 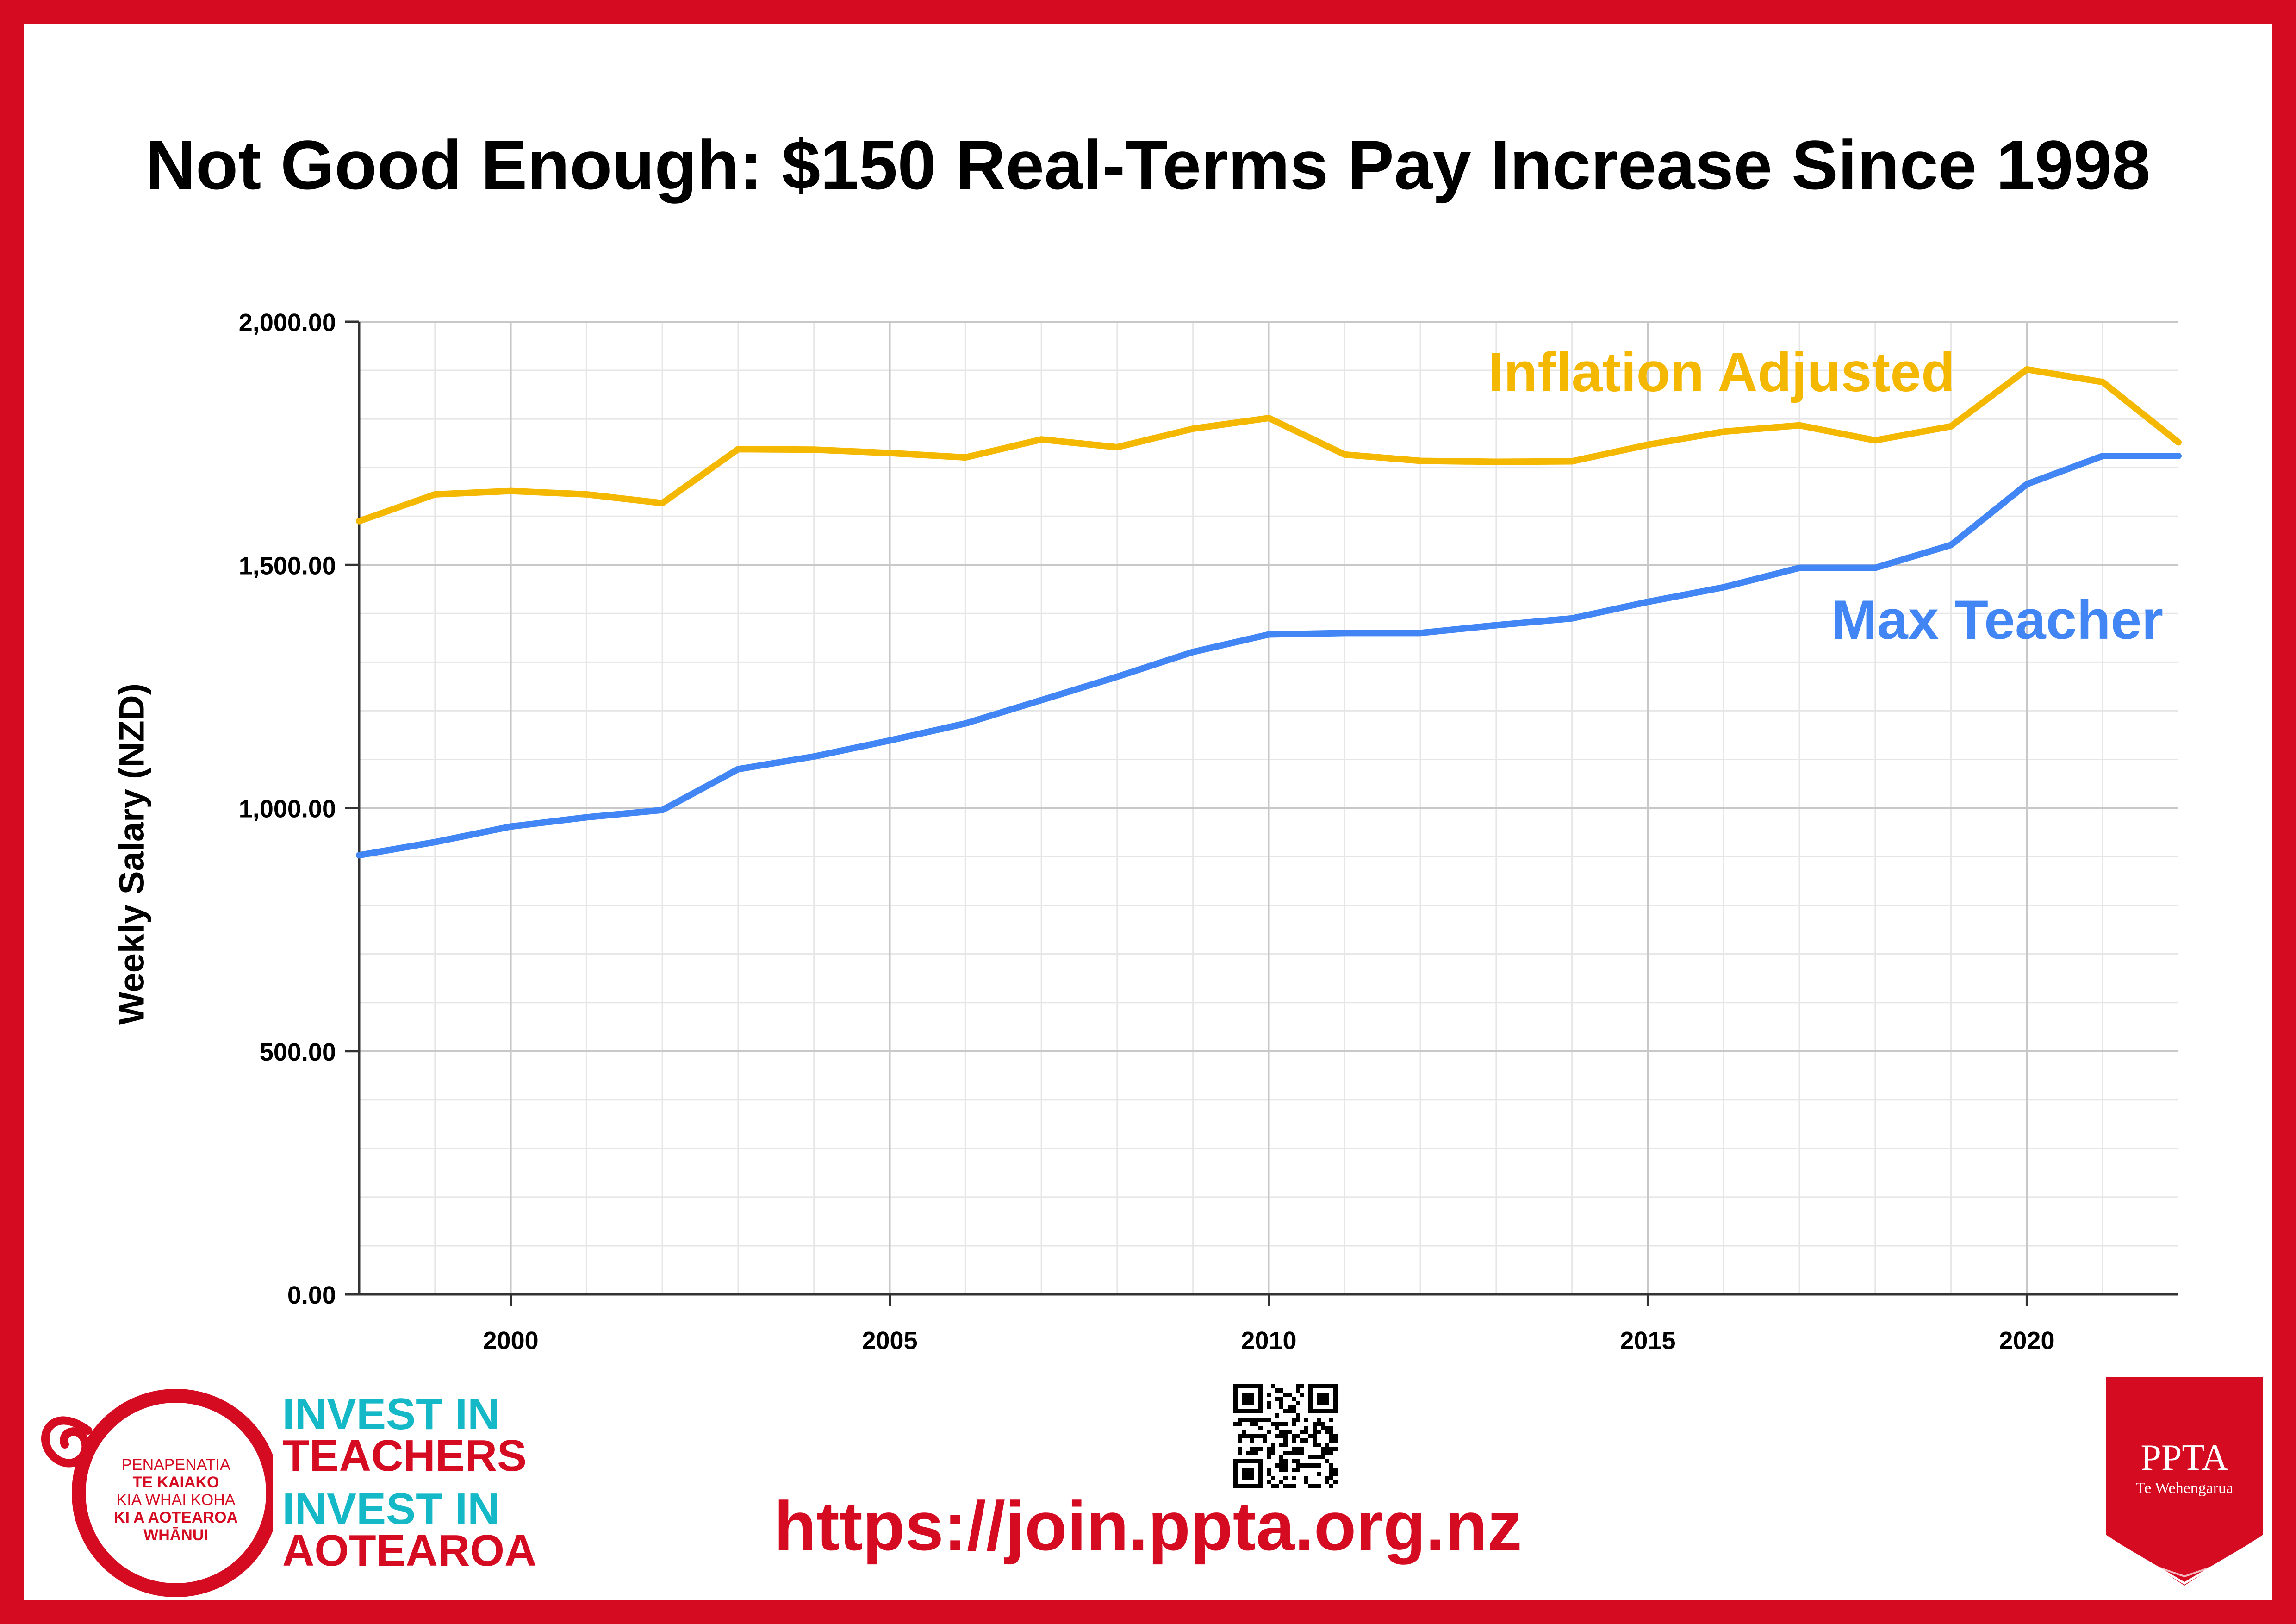 I want to click on join-url-link: https://join.ppta.org.nz, so click(x=1148, y=1526).